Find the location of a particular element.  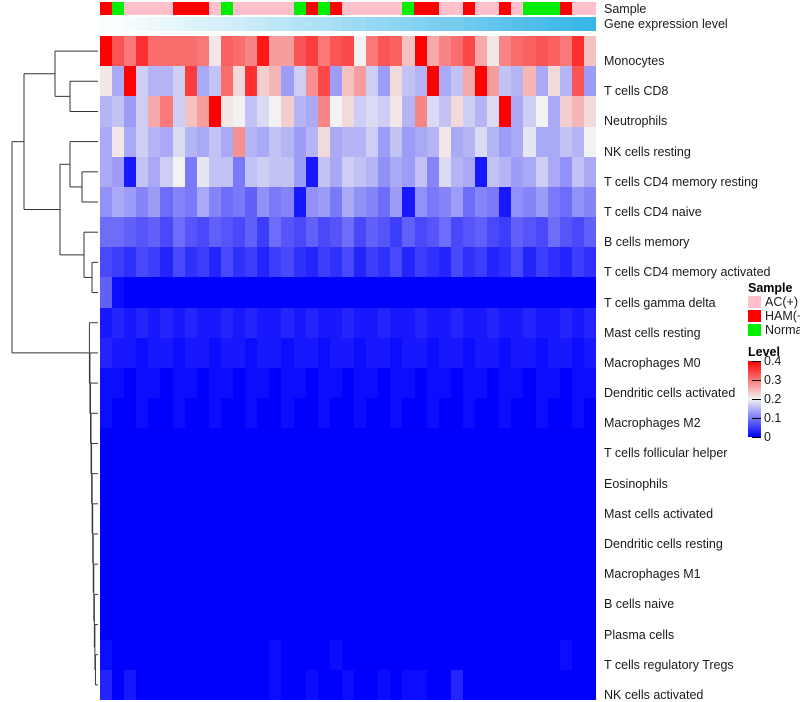

gene-expression-annotation-cell is located at coordinates (214, 24).